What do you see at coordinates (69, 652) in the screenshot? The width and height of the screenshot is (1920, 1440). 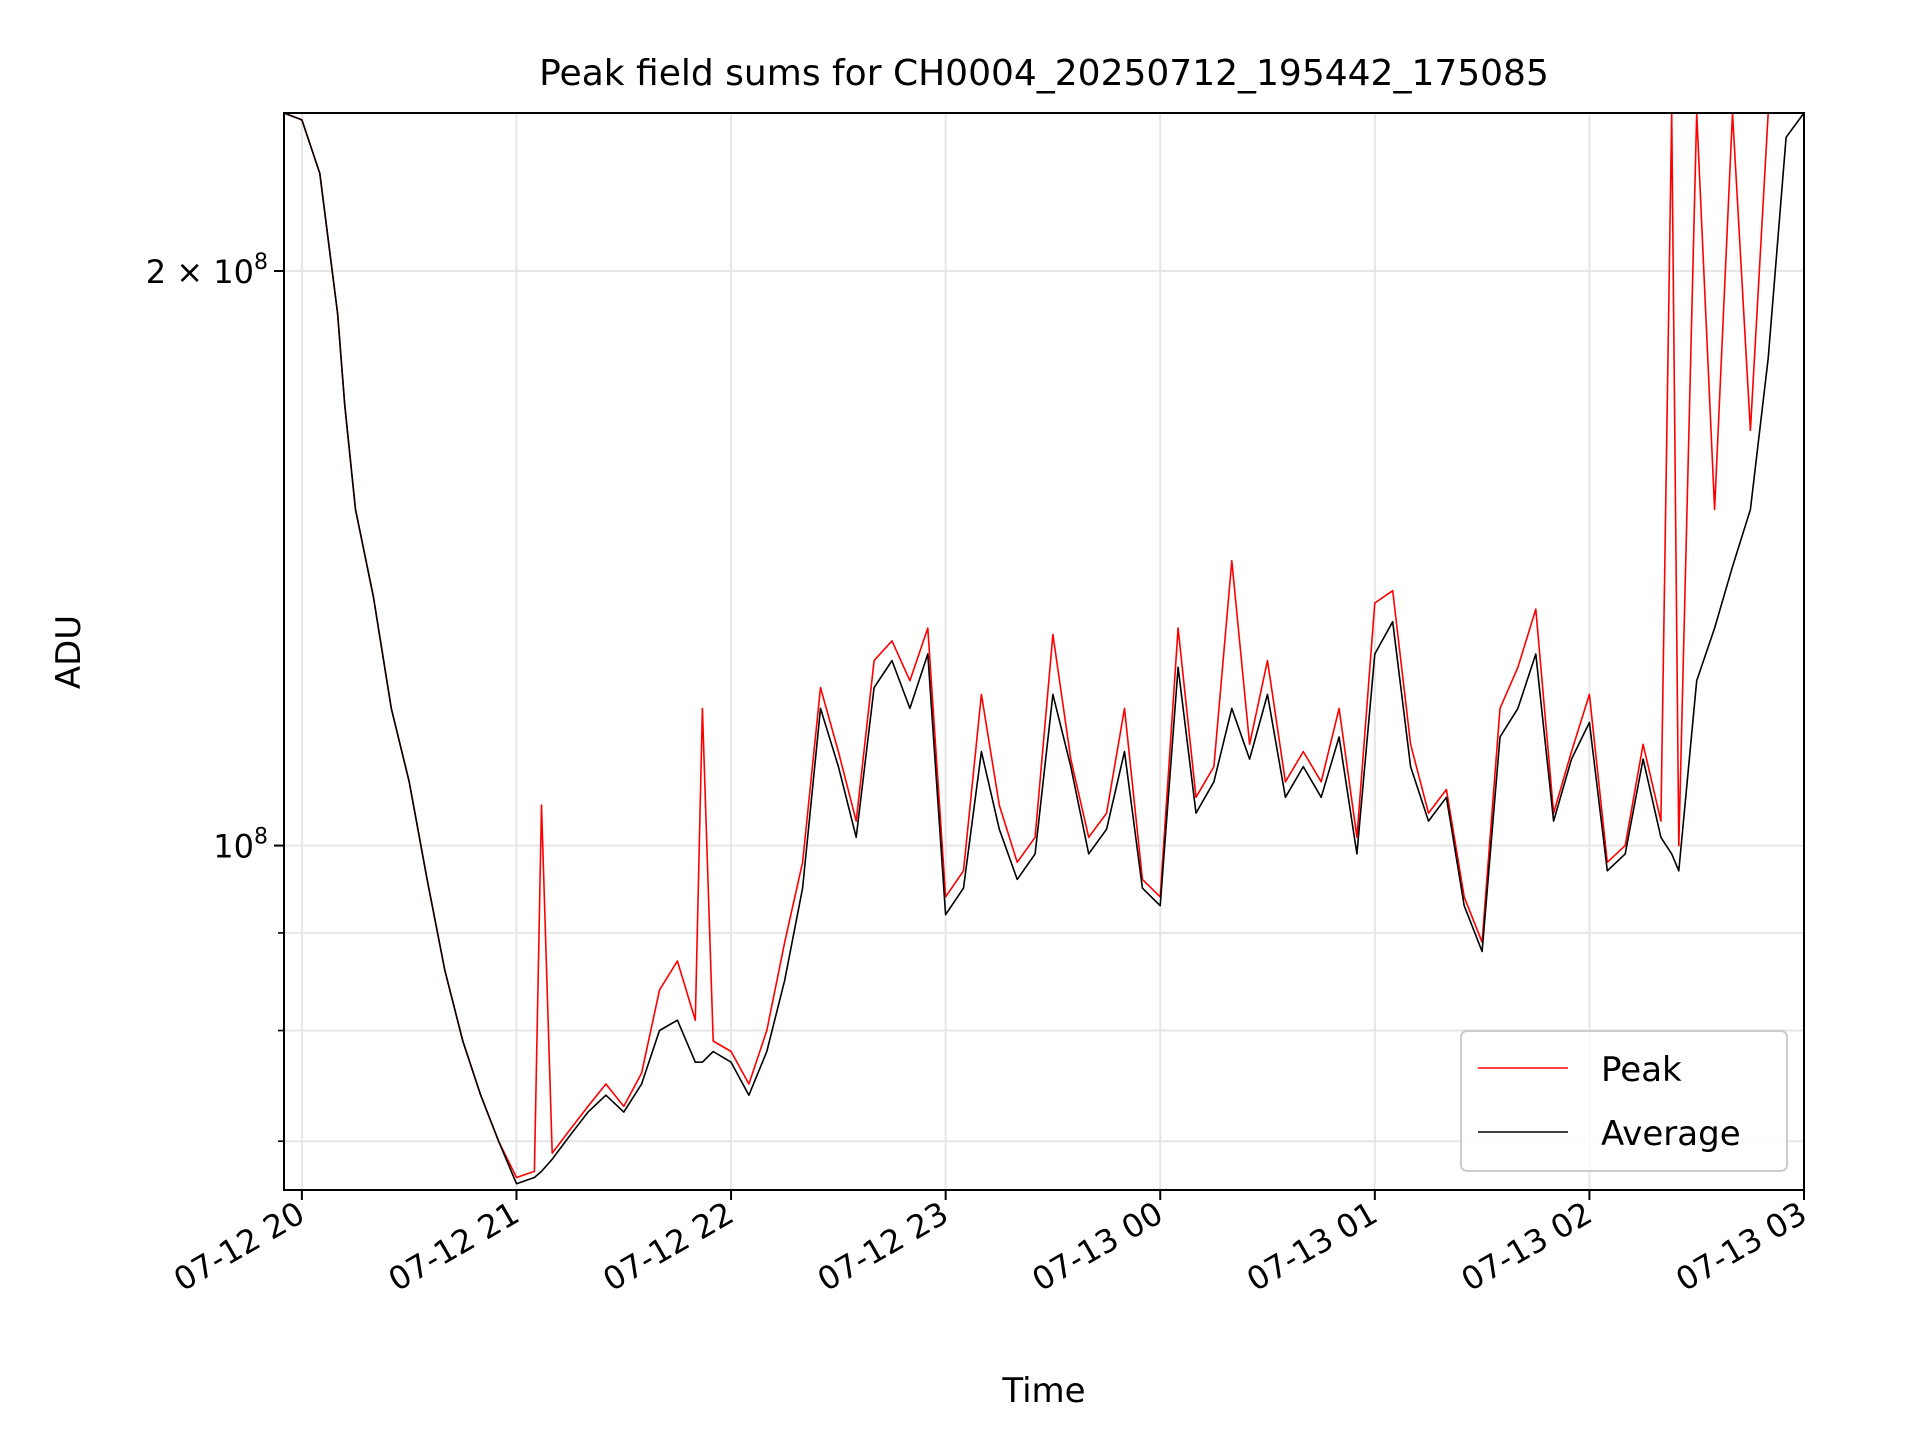 I see `y-axis-label: ADU` at bounding box center [69, 652].